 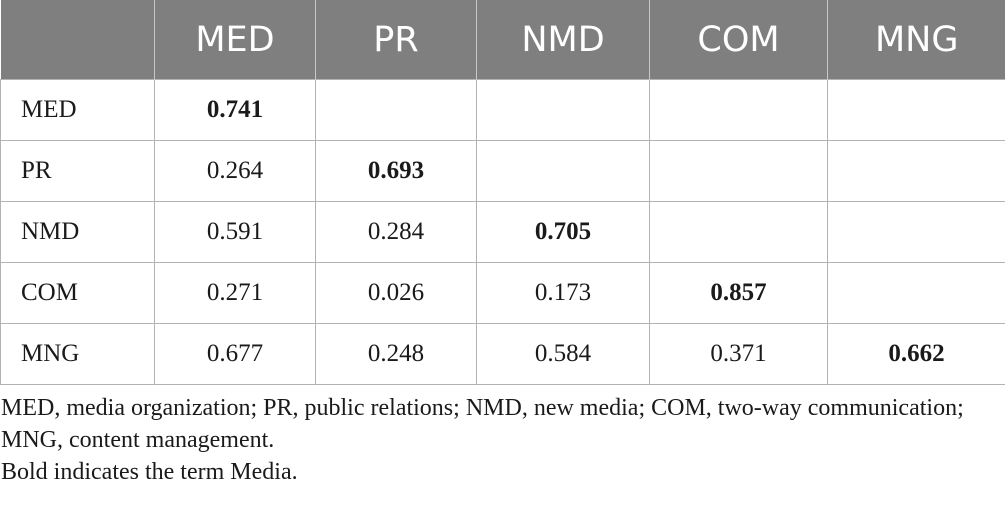 What do you see at coordinates (563, 232) in the screenshot?
I see `table-cell: 0.705` at bounding box center [563, 232].